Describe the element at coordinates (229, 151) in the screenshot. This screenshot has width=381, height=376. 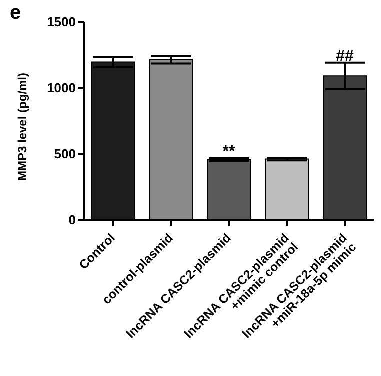
I see `annotation: **` at that location.